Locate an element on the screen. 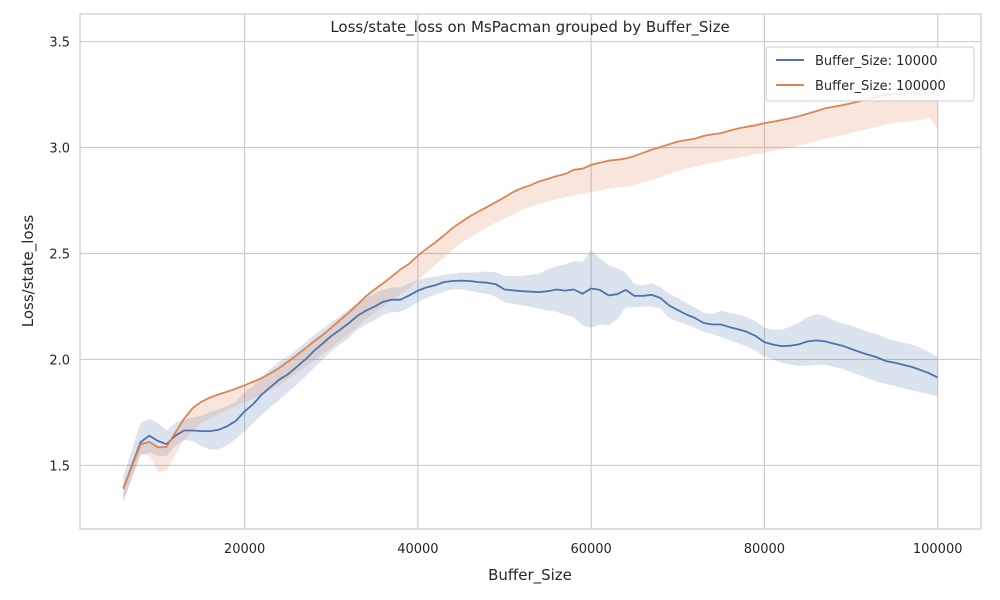  y-tick-label: 2.5 is located at coordinates (59, 254).